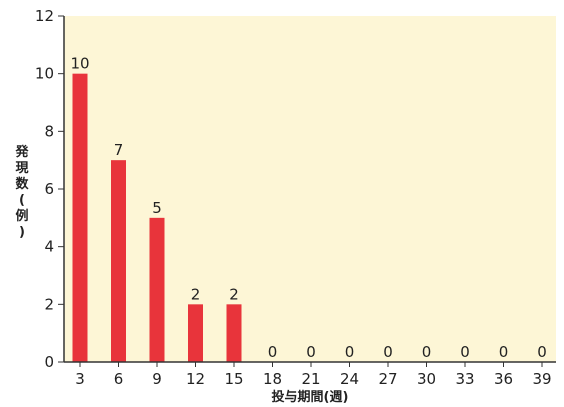 This screenshot has width=564, height=407. Describe the element at coordinates (233, 379) in the screenshot. I see `x-tick-label-15: 15` at that location.